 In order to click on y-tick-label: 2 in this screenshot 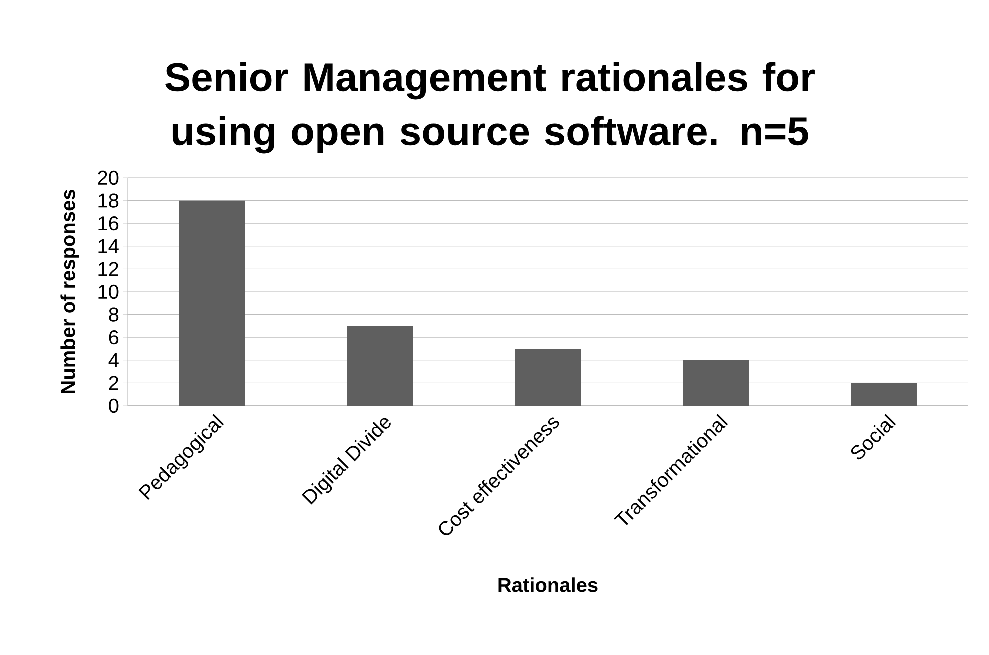, I will do `click(113, 383)`.